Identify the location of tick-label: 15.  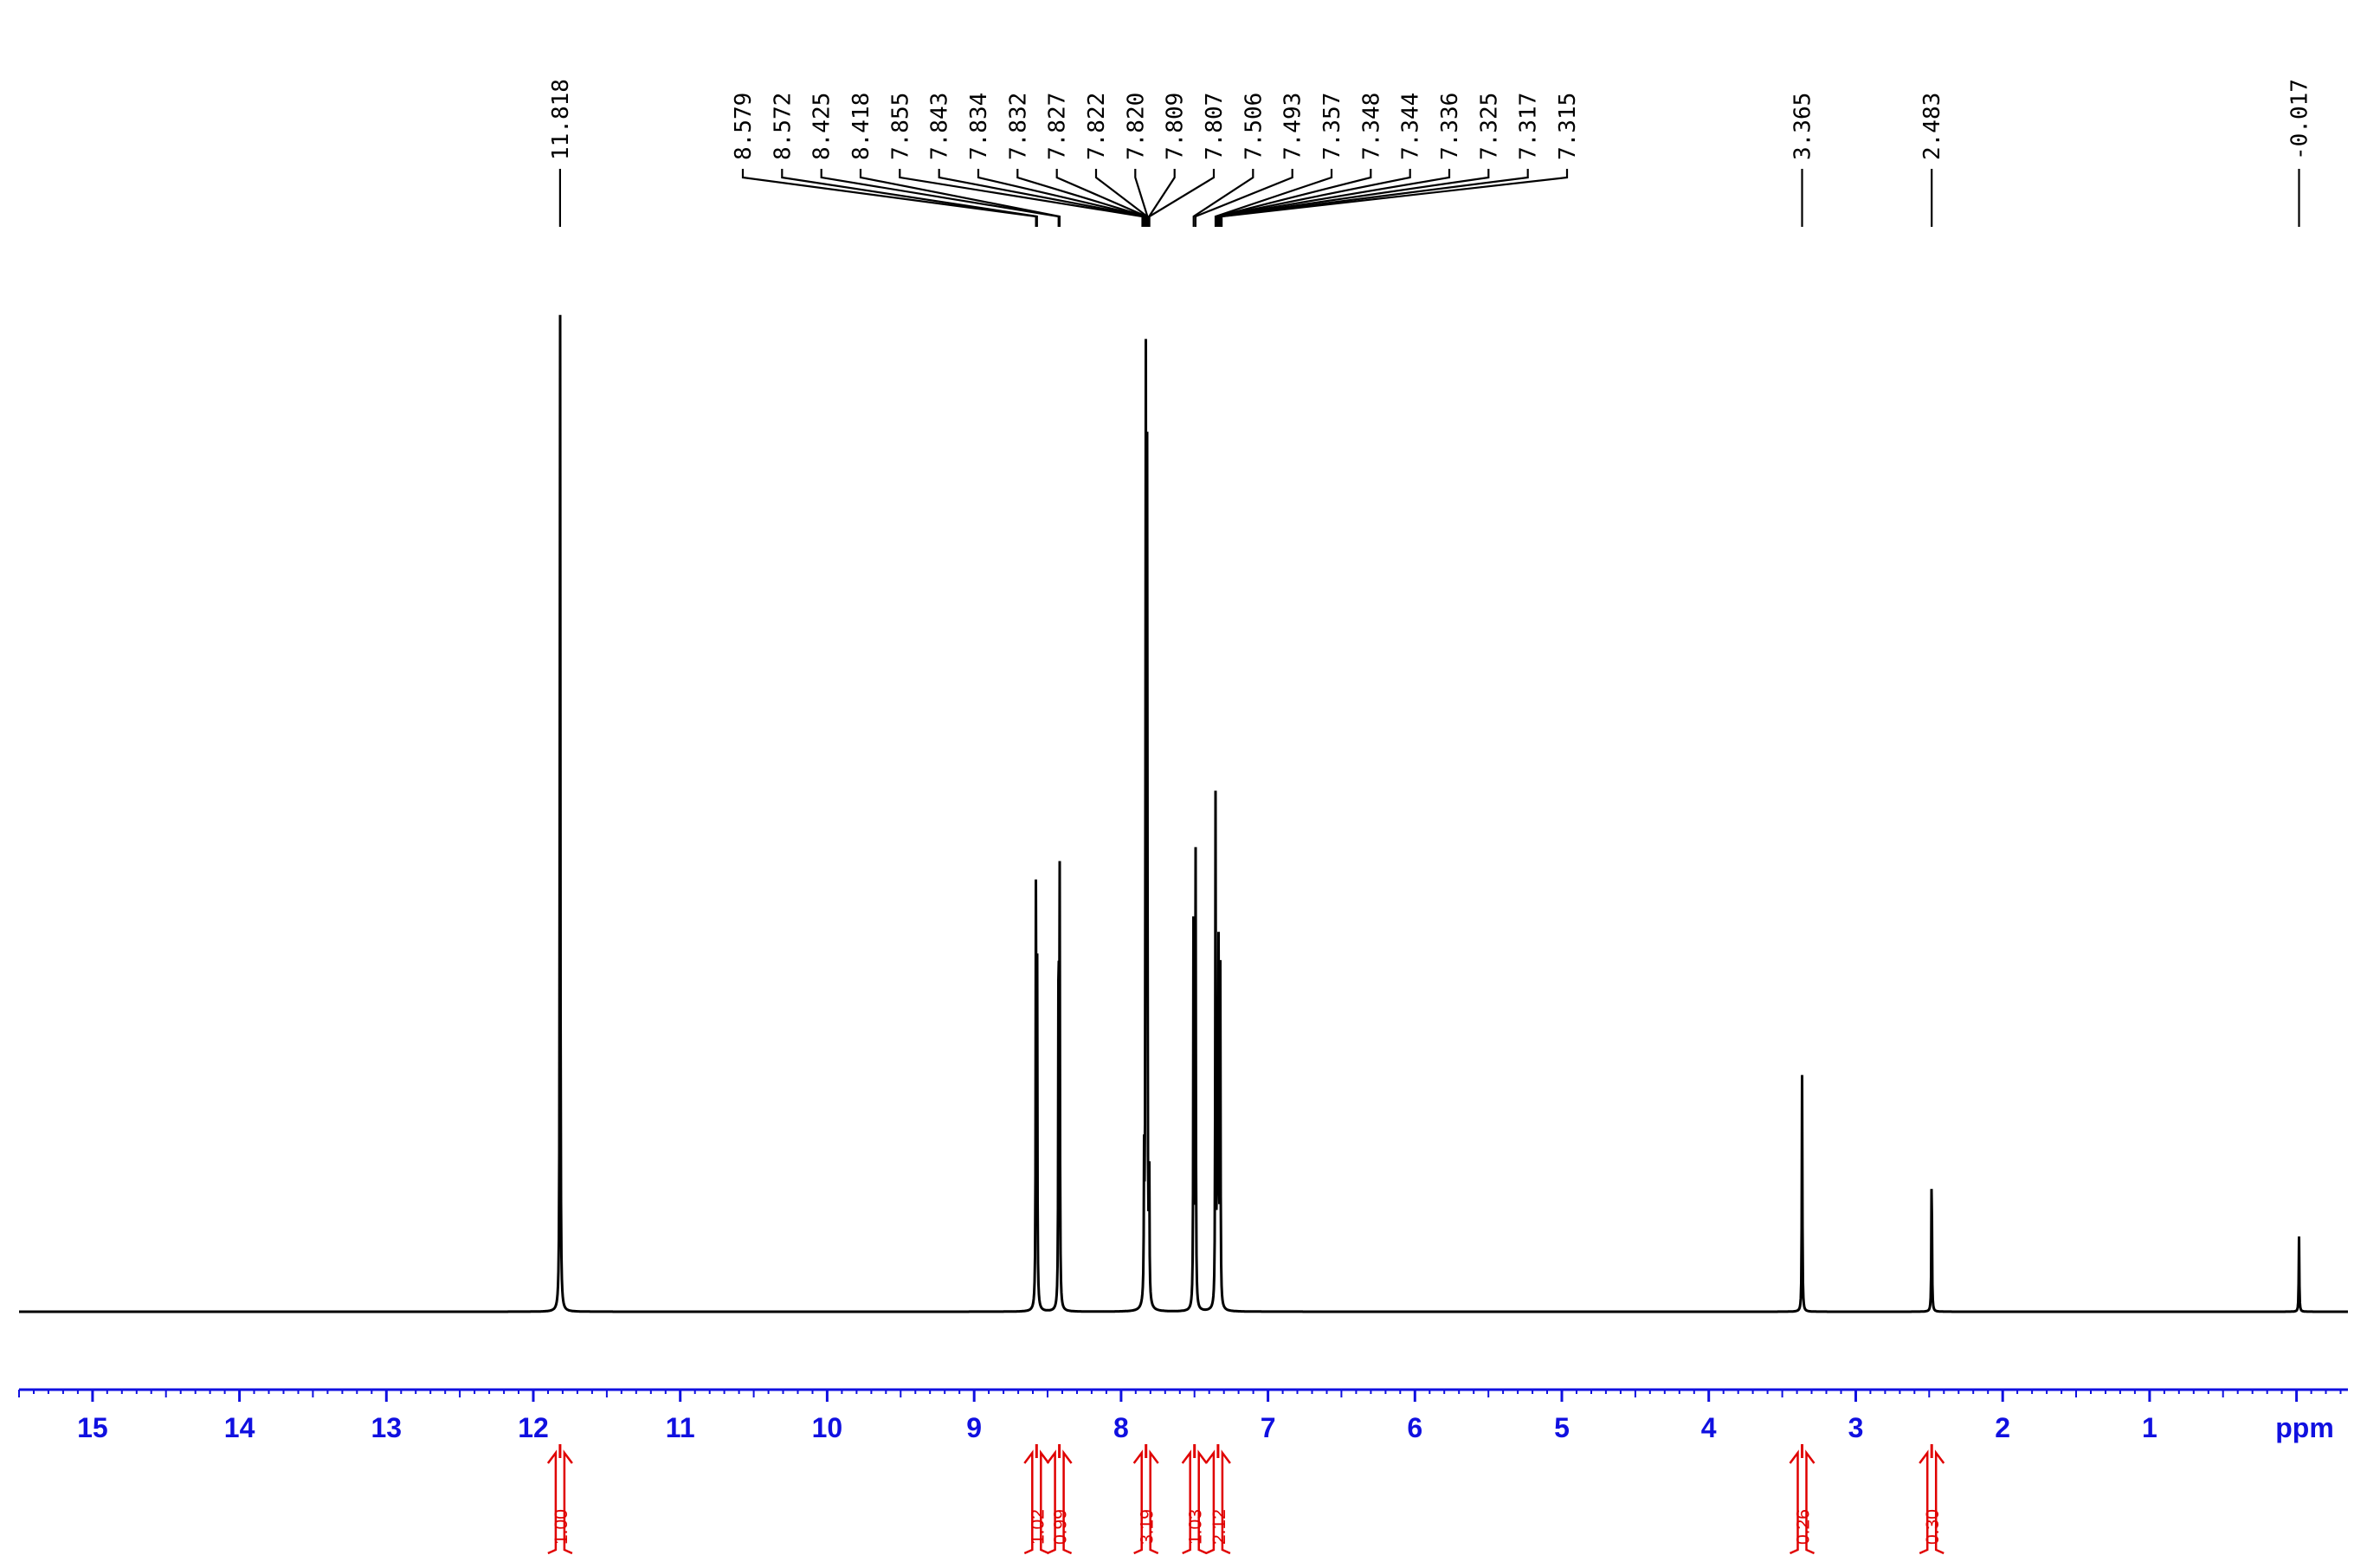
(92, 1427).